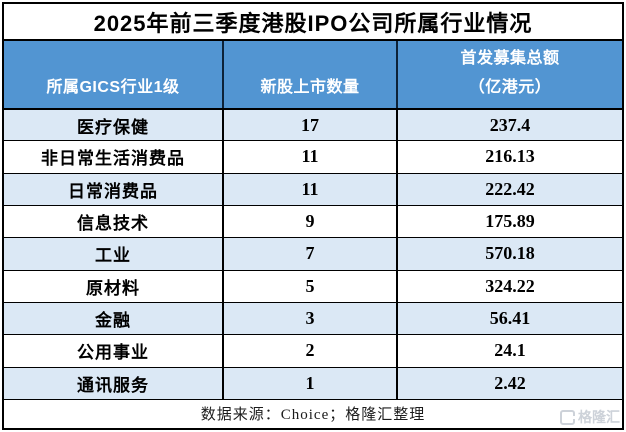  I want to click on amount-cell: 570.18, so click(509, 254).